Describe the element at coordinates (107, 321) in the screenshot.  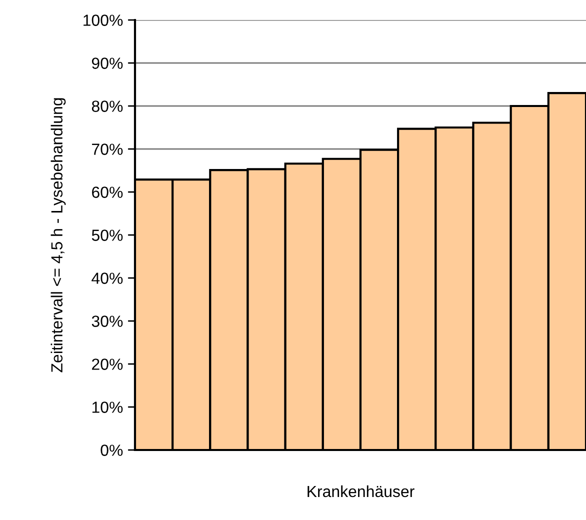
I see `y-tick-label: 30%` at that location.